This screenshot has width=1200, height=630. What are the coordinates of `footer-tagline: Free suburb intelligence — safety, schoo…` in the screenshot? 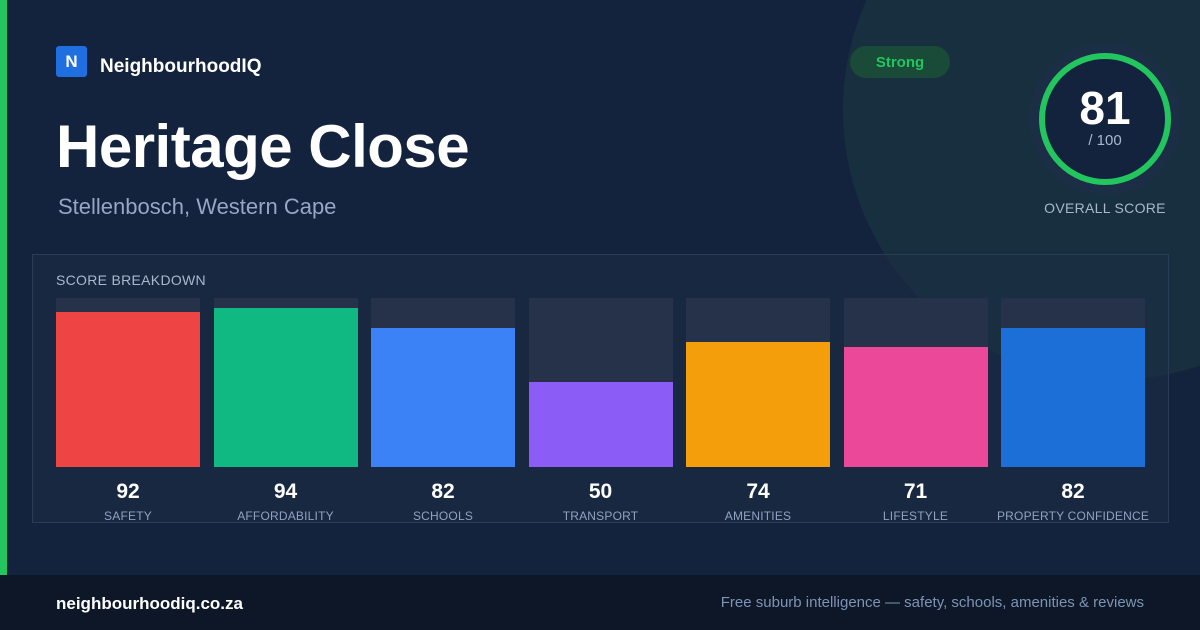 It's located at (932, 602).